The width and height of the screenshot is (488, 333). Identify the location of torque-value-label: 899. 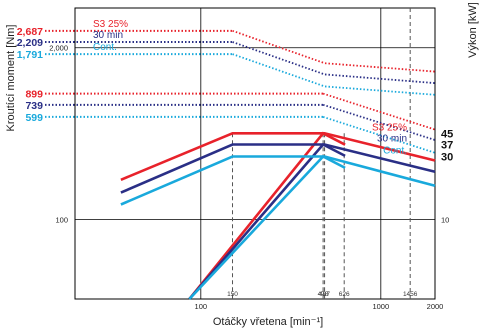
(34, 95).